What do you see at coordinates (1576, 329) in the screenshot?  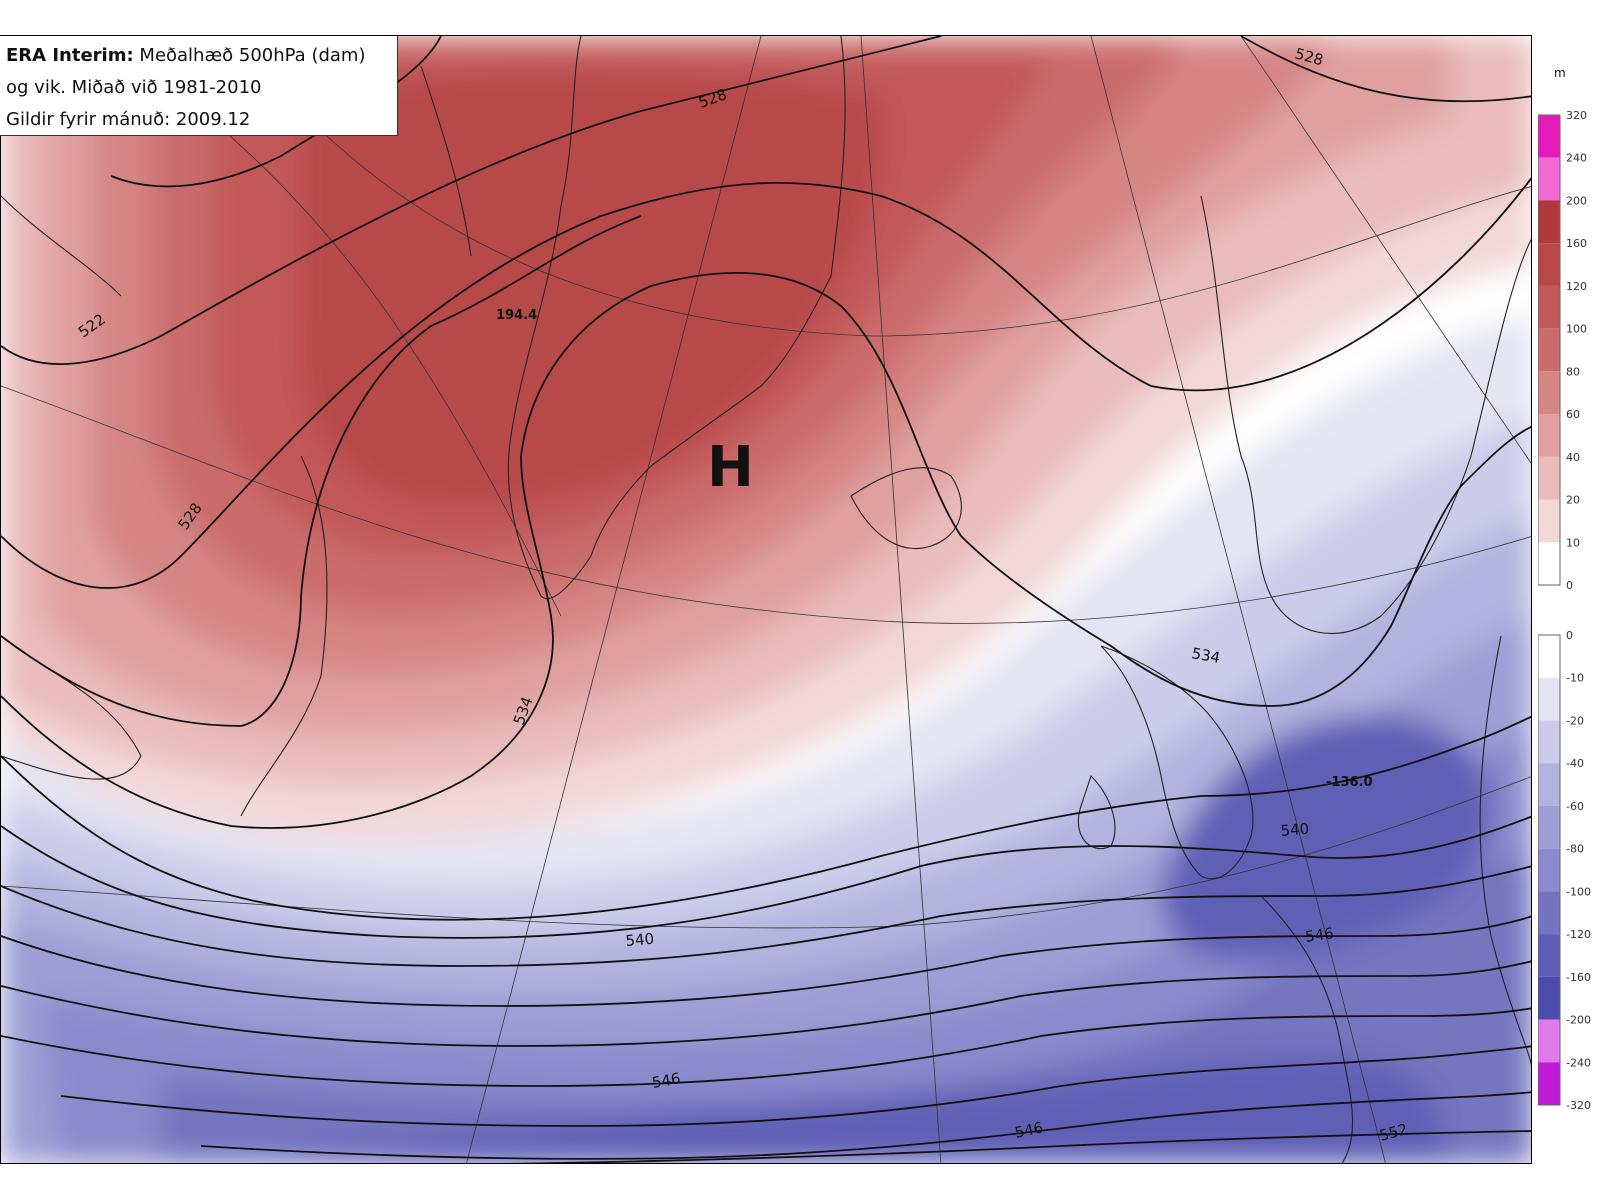 I see `colorbar-positive-tick-label: 100` at bounding box center [1576, 329].